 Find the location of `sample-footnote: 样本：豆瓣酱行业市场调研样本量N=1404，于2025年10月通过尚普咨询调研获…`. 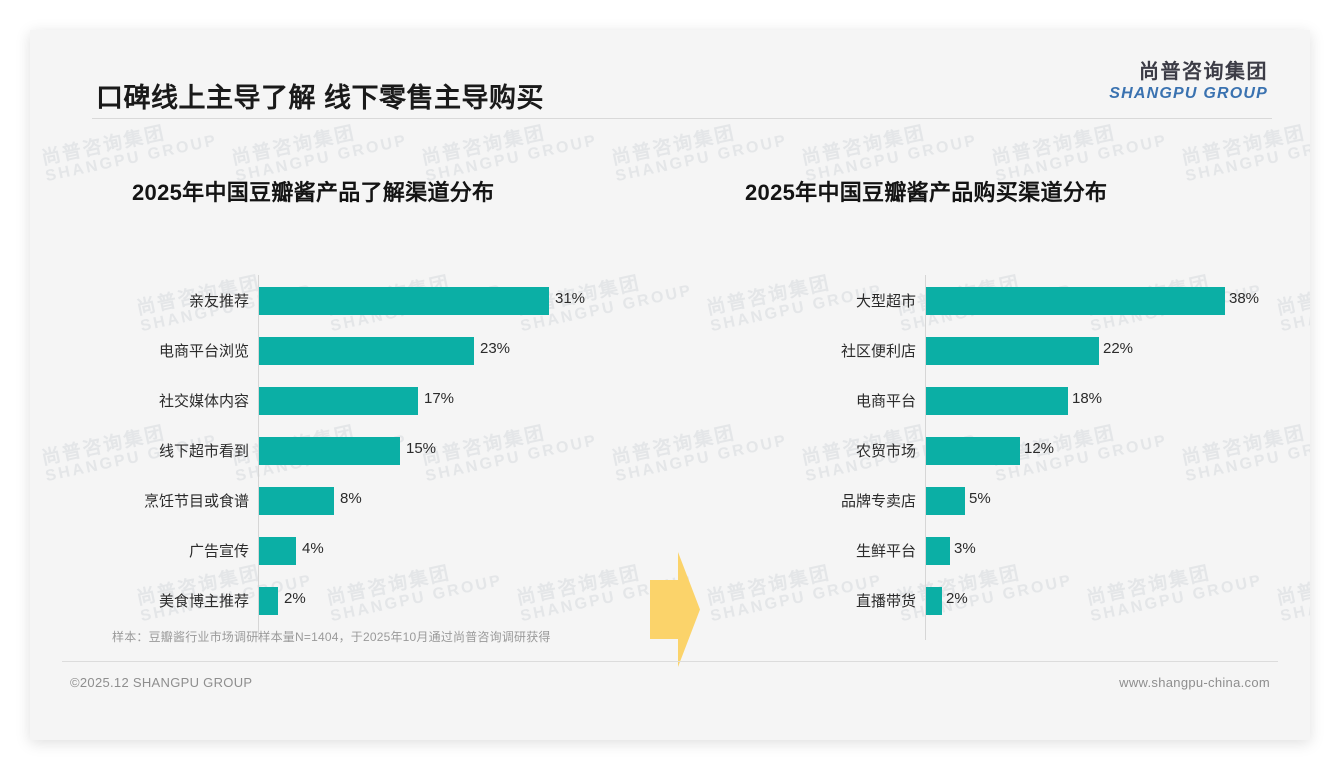

sample-footnote: 样本：豆瓣酱行业市场调研样本量N=1404，于2025年10月通过尚普咨询调研获… is located at coordinates (331, 637).